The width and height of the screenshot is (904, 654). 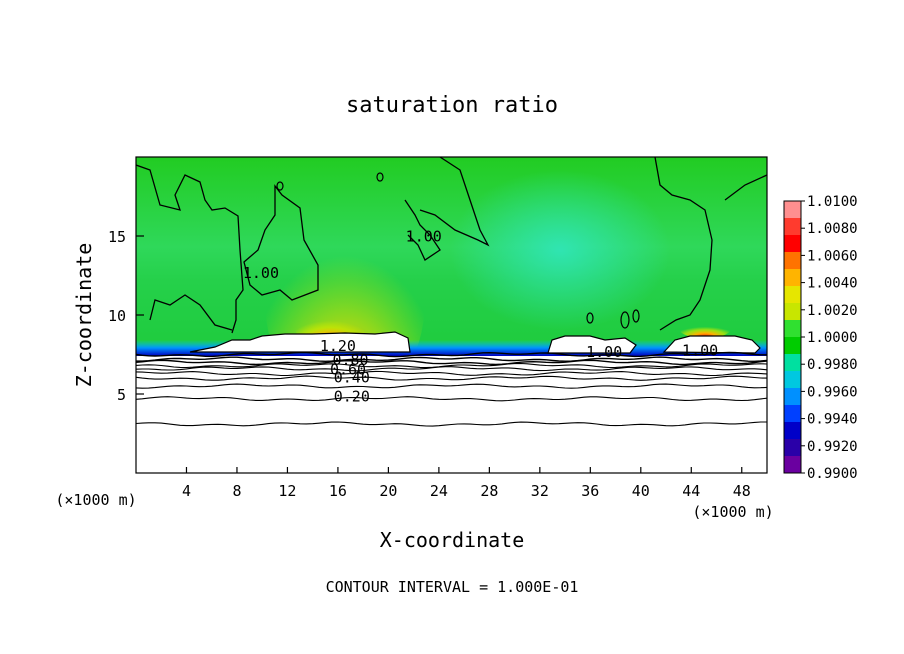 What do you see at coordinates (832, 474) in the screenshot?
I see `colorbar-label: 0.9900` at bounding box center [832, 474].